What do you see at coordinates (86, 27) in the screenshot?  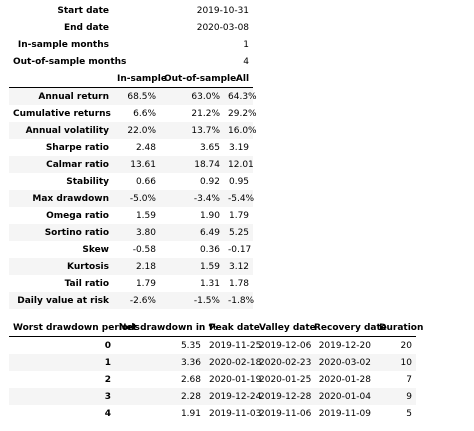 I see `meta-label: End date` at bounding box center [86, 27].